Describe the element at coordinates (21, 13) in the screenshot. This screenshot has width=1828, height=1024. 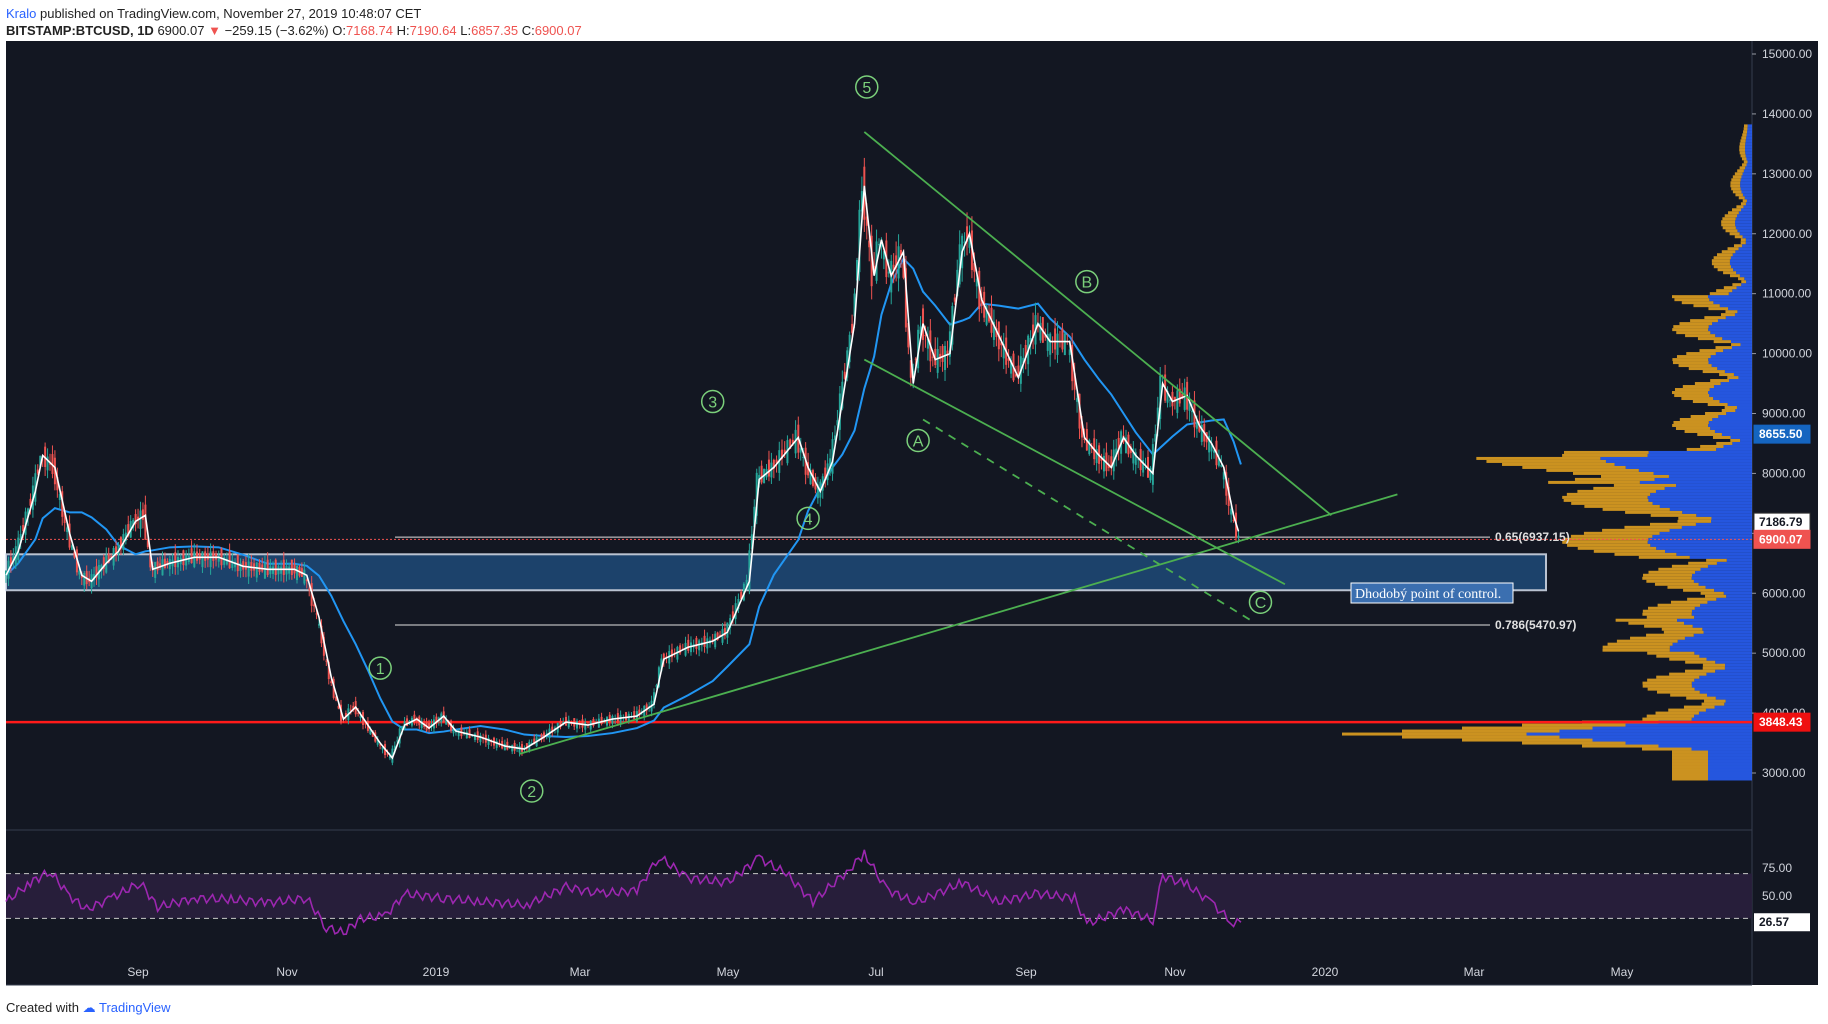
I see `author-link: Kralo` at that location.